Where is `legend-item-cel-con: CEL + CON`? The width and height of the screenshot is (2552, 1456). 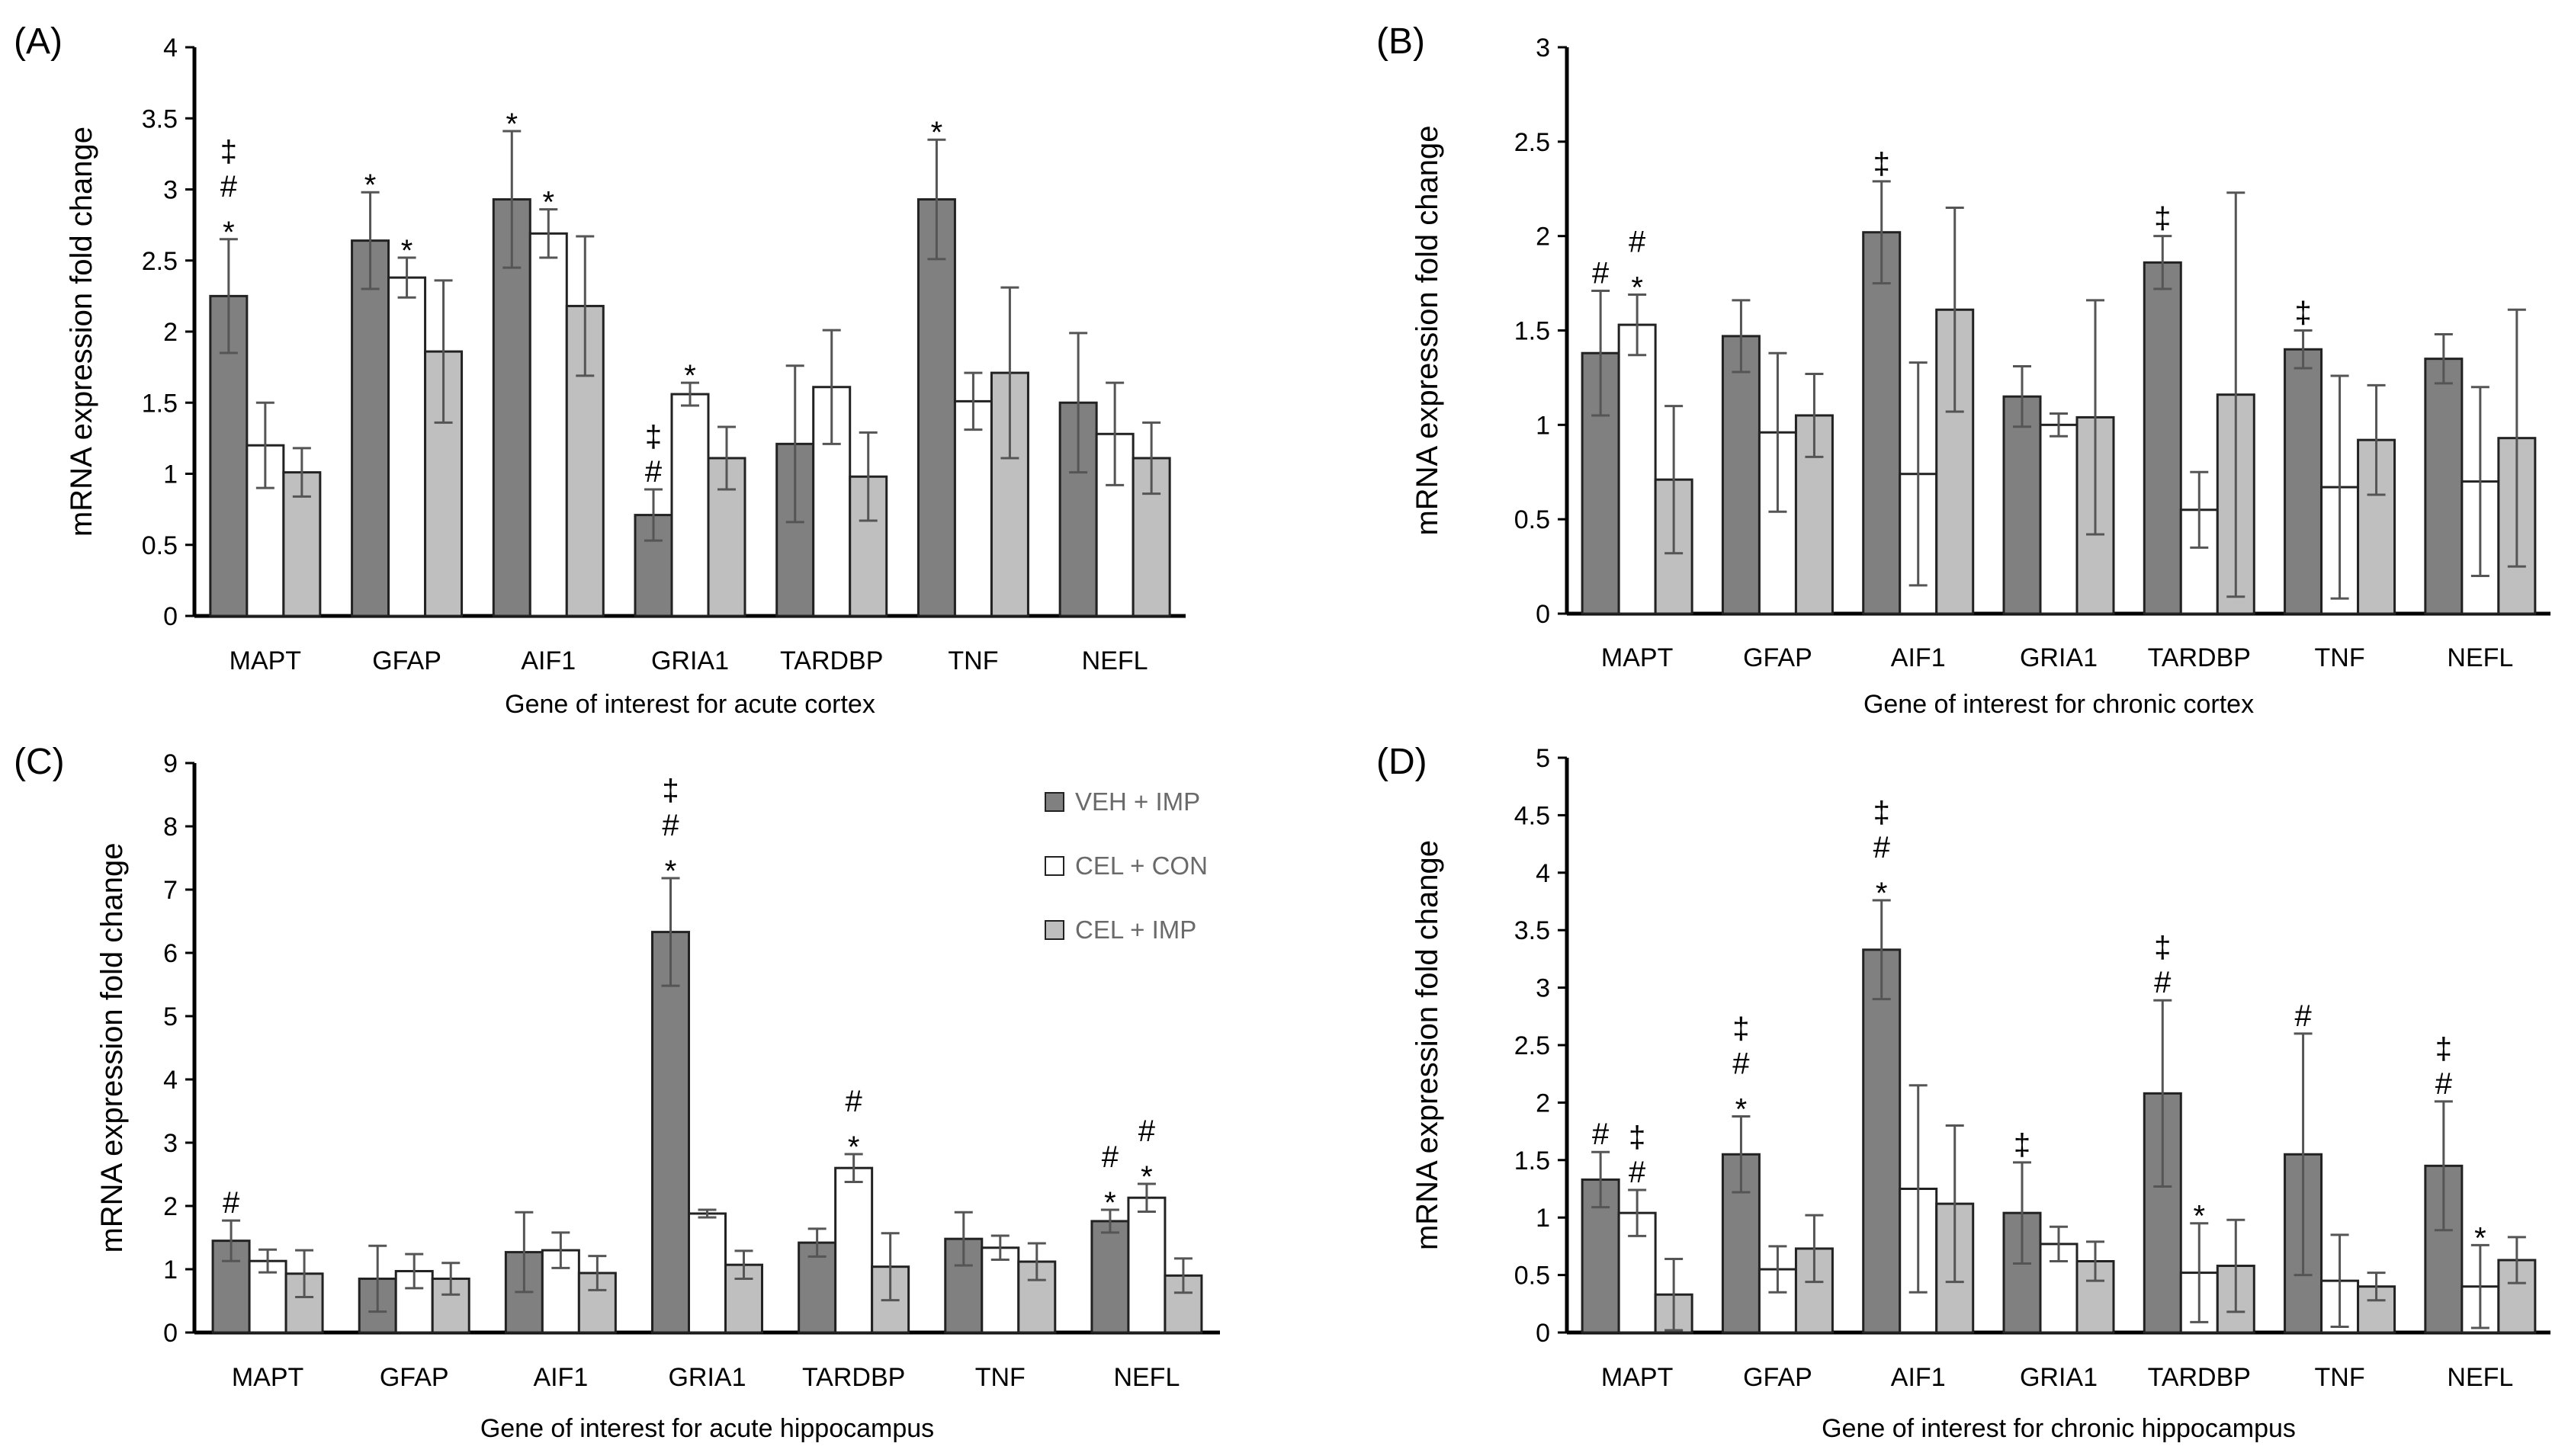 legend-item-cel-con: CEL + CON is located at coordinates (1159, 866).